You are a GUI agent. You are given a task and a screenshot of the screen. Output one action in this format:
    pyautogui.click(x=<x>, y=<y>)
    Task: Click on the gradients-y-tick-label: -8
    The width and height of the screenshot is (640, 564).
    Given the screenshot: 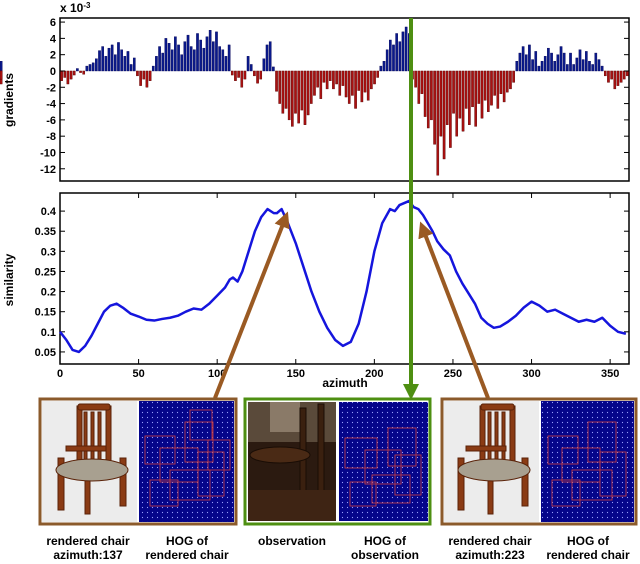 What is the action you would take?
    pyautogui.click(x=51, y=137)
    